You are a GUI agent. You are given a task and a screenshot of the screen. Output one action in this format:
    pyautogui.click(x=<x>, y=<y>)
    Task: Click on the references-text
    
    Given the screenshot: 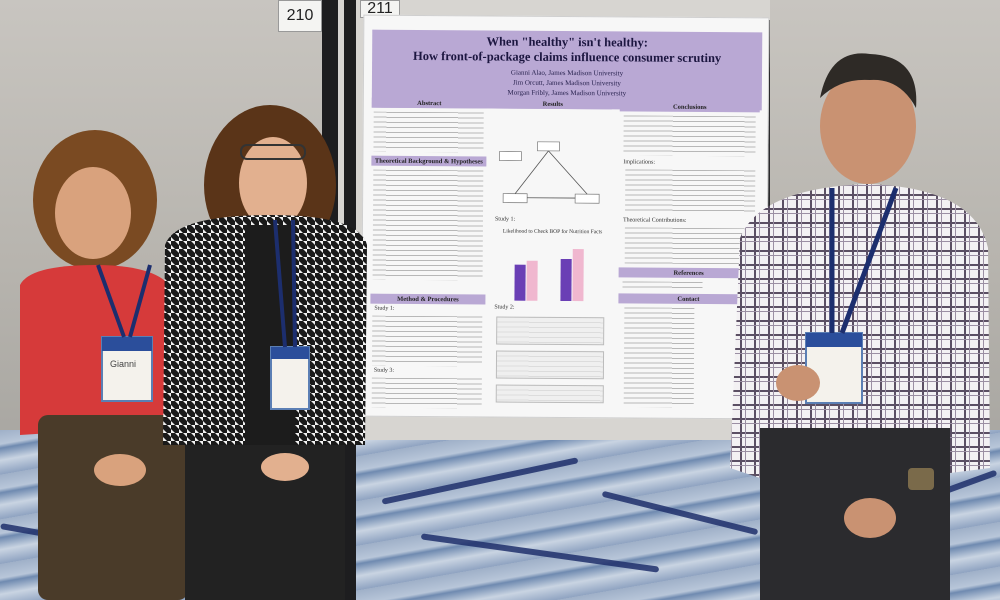 What is the action you would take?
    pyautogui.click(x=662, y=285)
    